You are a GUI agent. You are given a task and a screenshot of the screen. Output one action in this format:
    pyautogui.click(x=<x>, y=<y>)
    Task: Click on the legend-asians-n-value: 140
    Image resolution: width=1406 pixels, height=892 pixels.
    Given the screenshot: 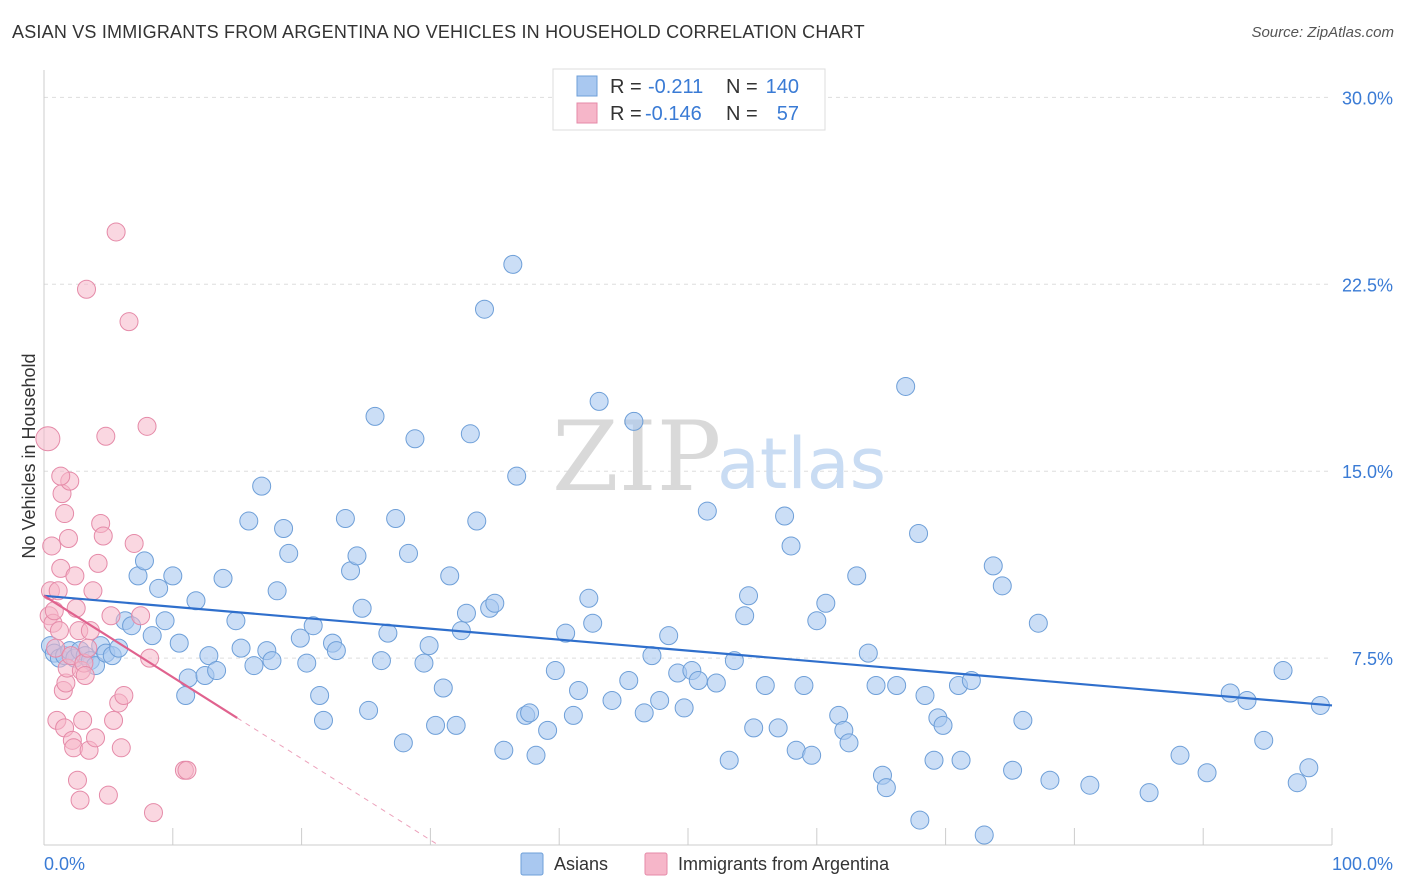 What is the action you would take?
    pyautogui.click(x=782, y=87)
    